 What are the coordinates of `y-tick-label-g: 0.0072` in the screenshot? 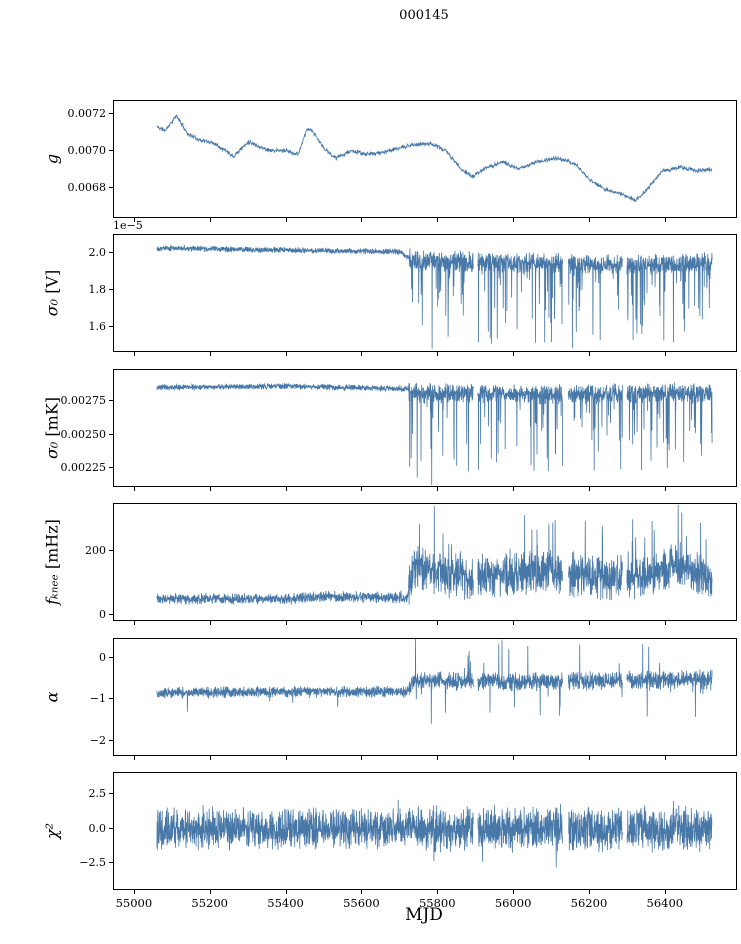 It's located at (87, 113).